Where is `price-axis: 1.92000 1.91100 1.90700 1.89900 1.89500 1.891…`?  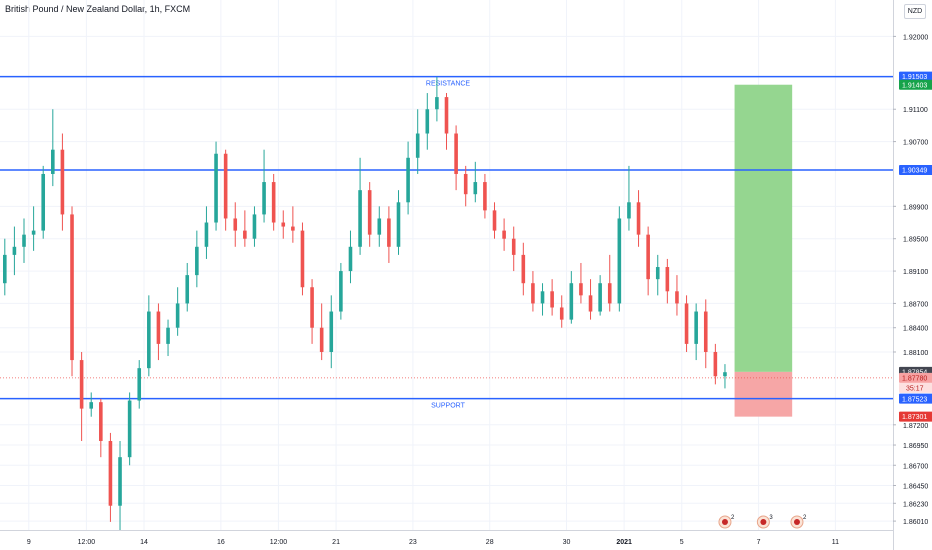
price-axis: 1.92000 1.91100 1.90700 1.89900 1.89500 1.891… is located at coordinates (910, 275).